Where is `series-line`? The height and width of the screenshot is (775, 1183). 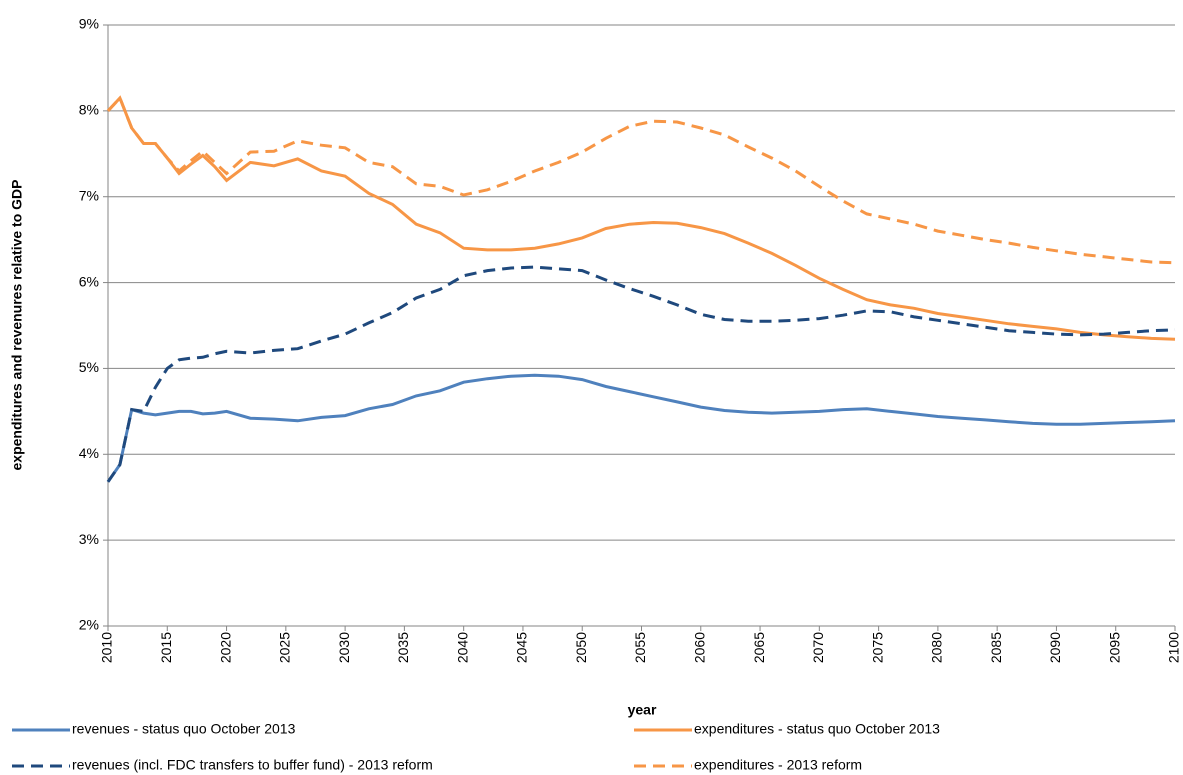
series-line is located at coordinates (641, 428).